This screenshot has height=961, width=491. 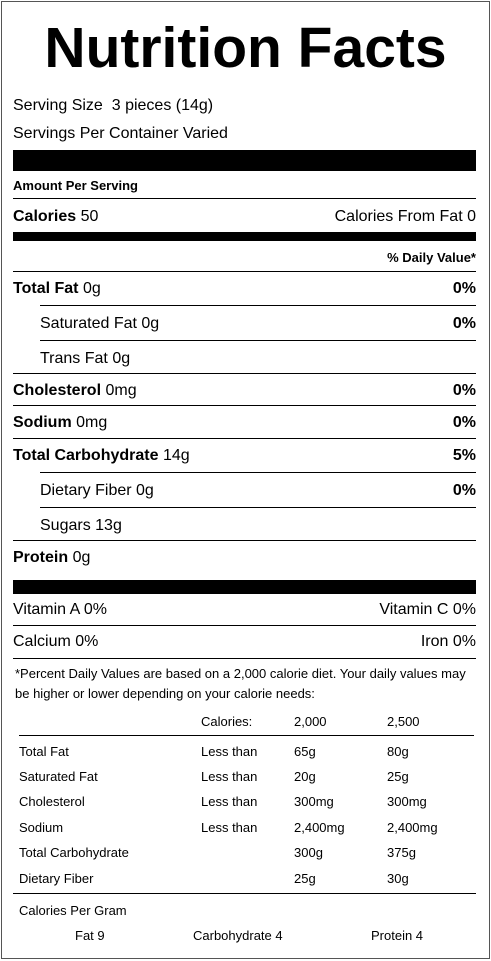 What do you see at coordinates (74, 358) in the screenshot?
I see `nutrient-label: Trans Fat` at bounding box center [74, 358].